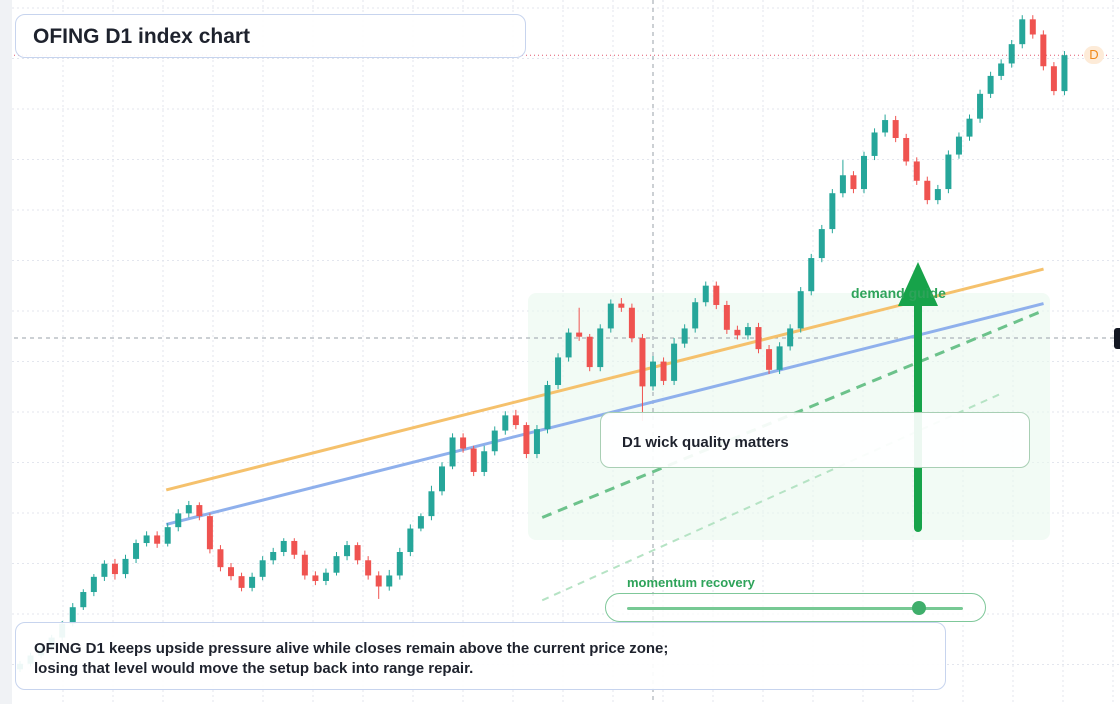 Image resolution: width=1120 pixels, height=704 pixels. I want to click on left-toolbar-strip, so click(6, 352).